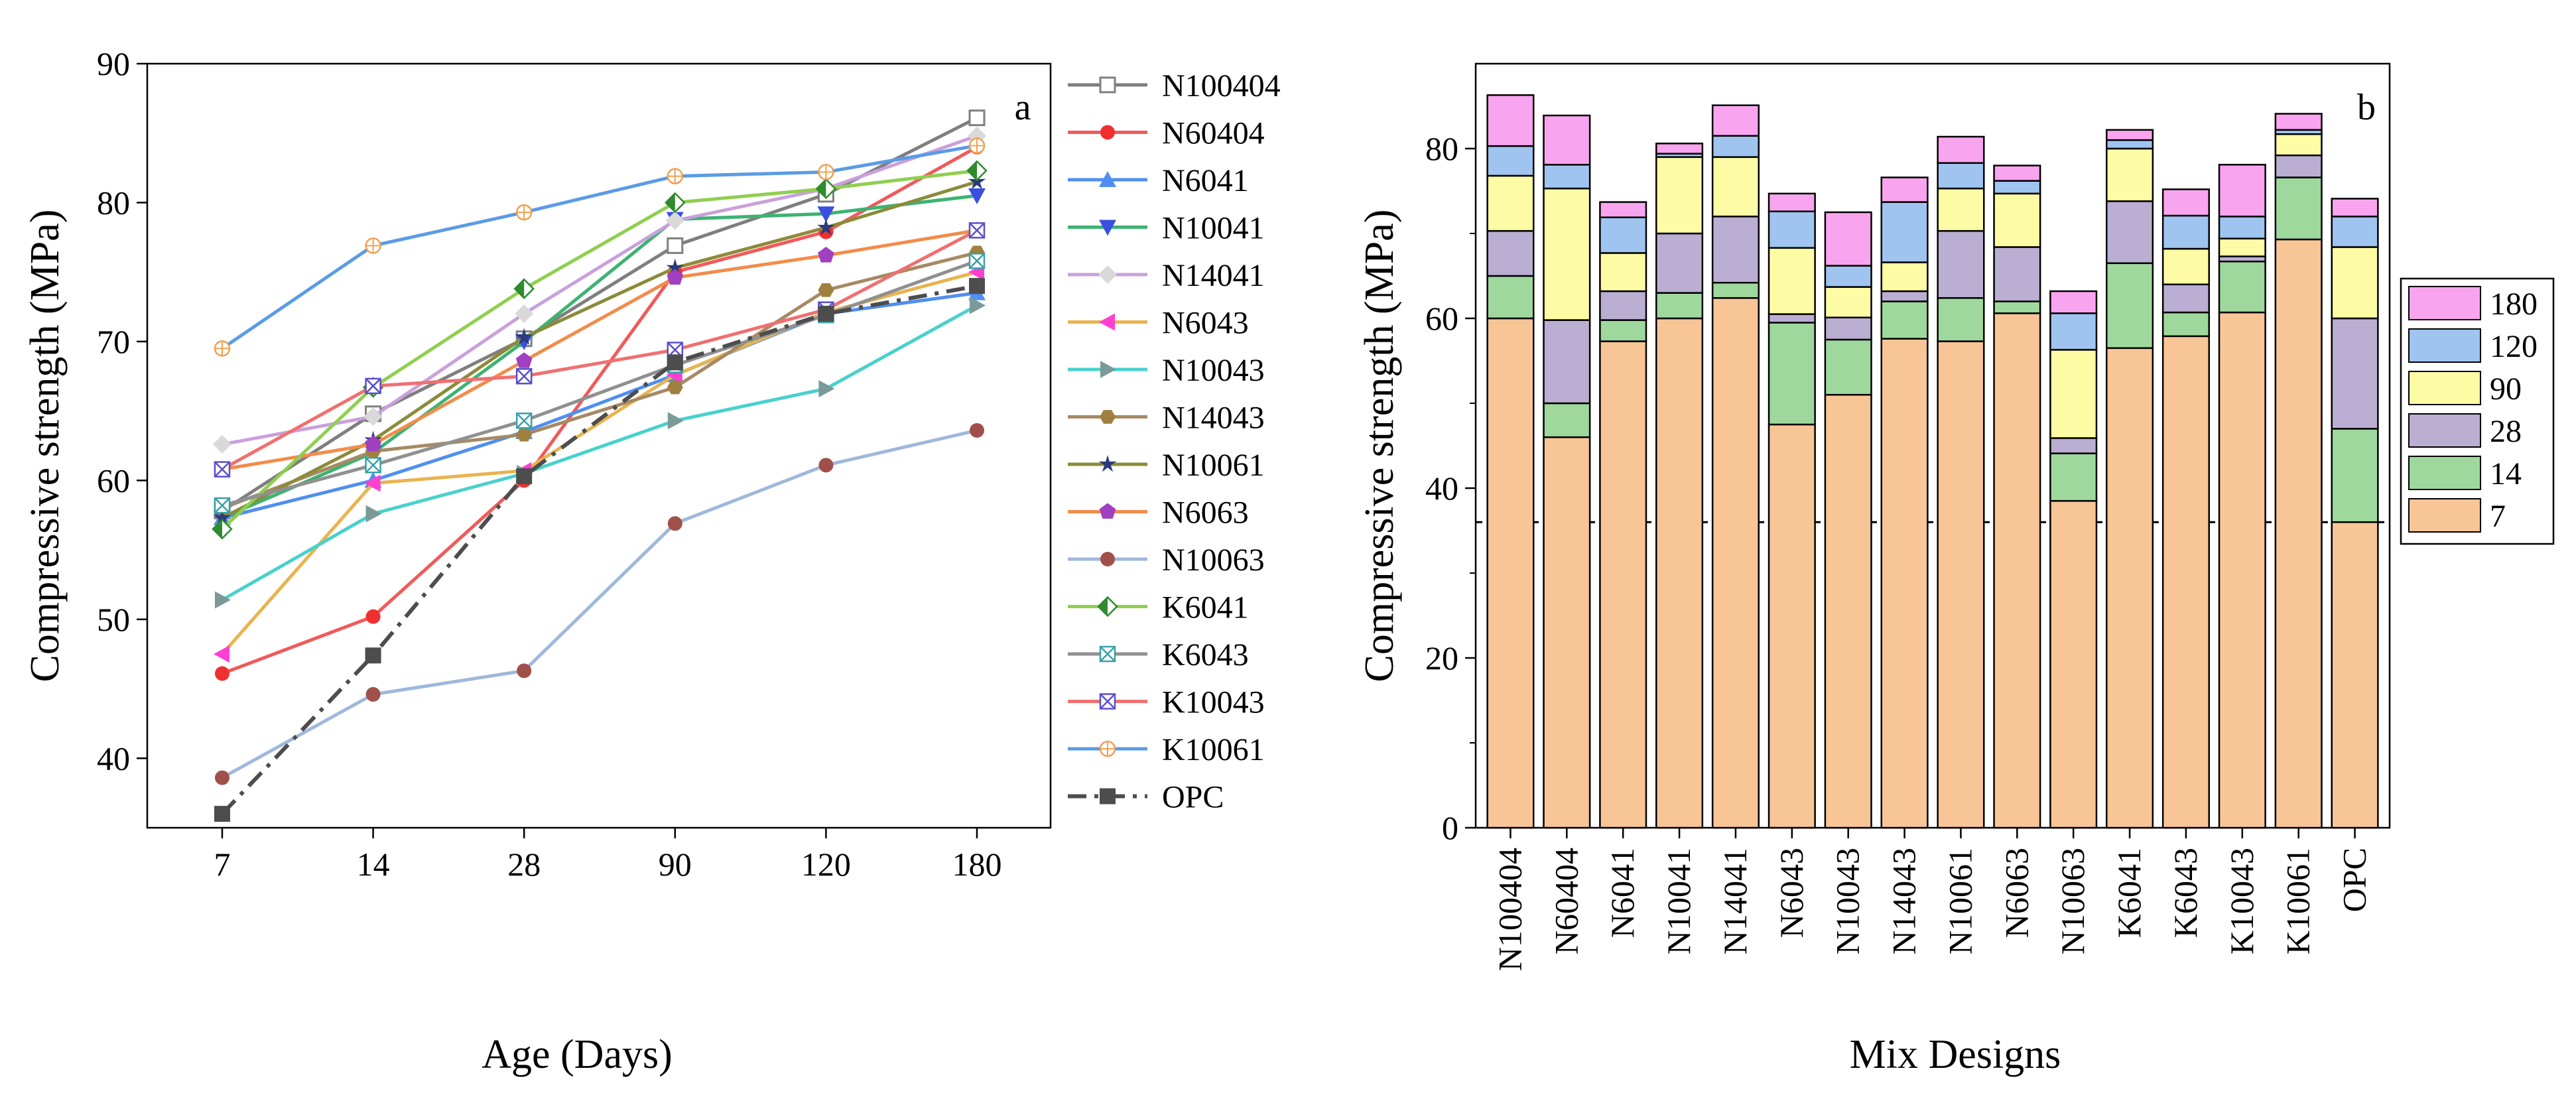 This screenshot has height=1103, width=2576. I want to click on legend-item-k6043: K6043, so click(1159, 655).